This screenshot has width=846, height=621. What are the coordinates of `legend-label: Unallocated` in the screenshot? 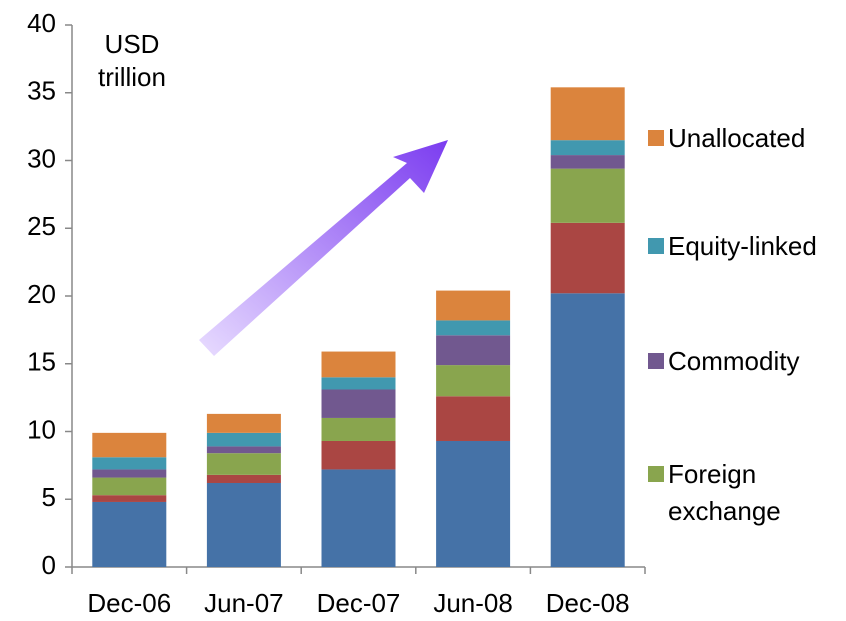 It's located at (737, 138).